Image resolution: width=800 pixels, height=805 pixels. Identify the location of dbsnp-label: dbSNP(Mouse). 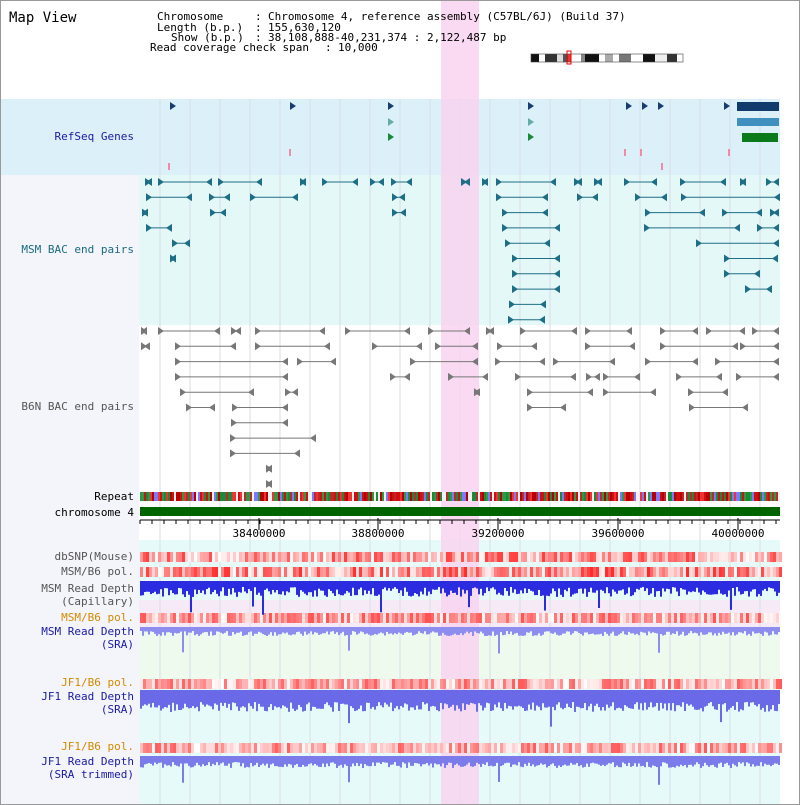
(94, 556).